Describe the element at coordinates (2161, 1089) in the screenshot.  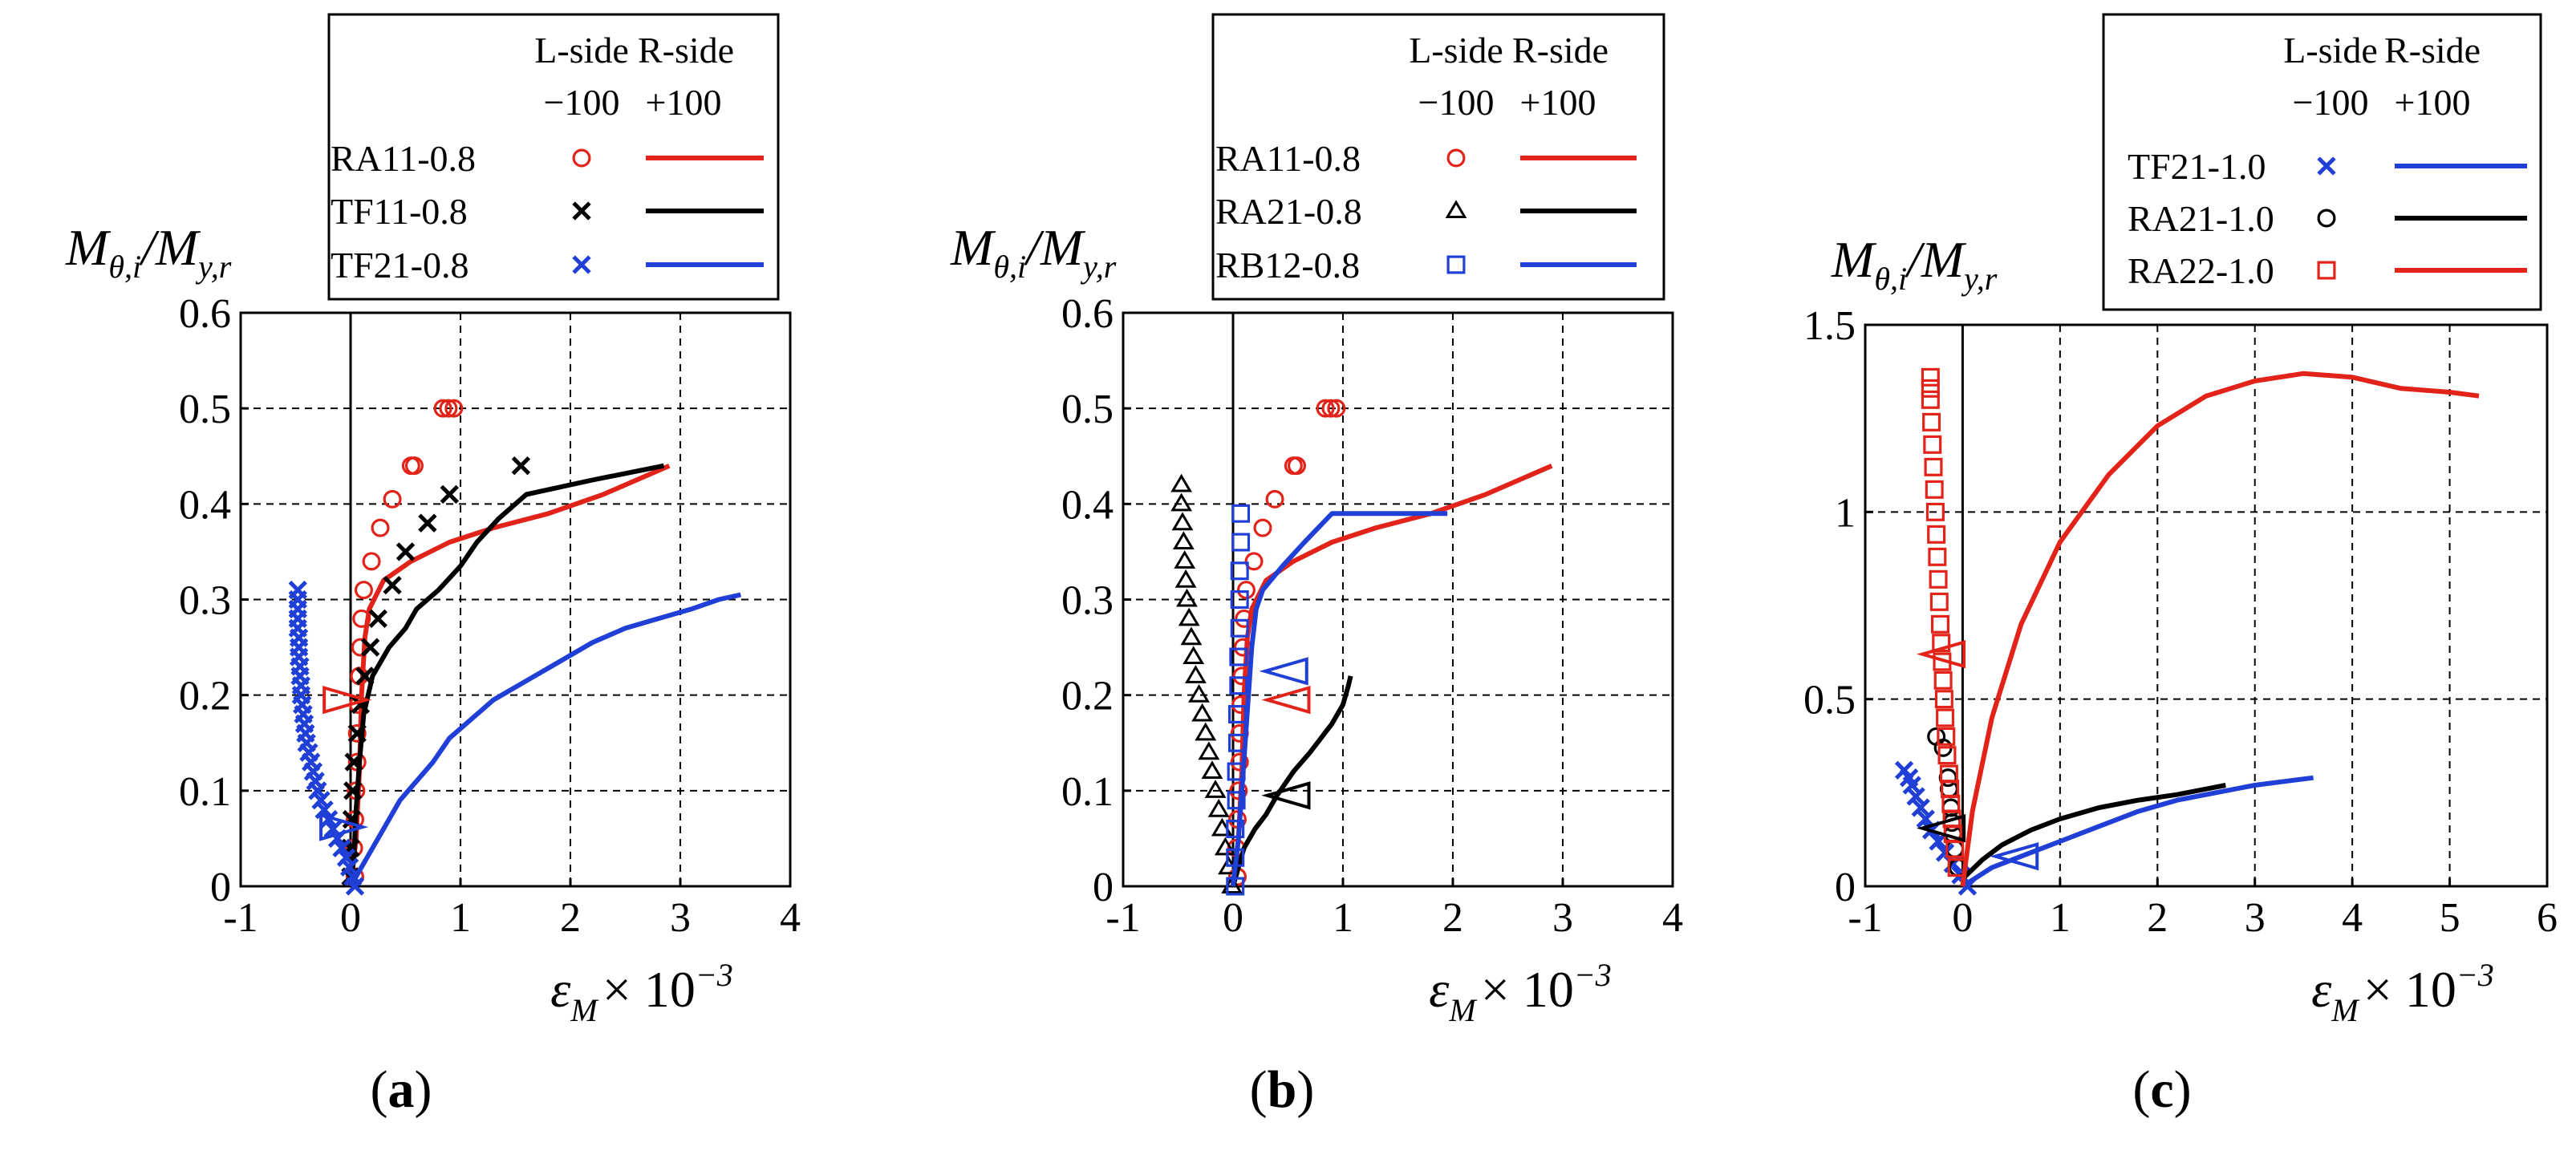
I see `caption-letter: c` at that location.